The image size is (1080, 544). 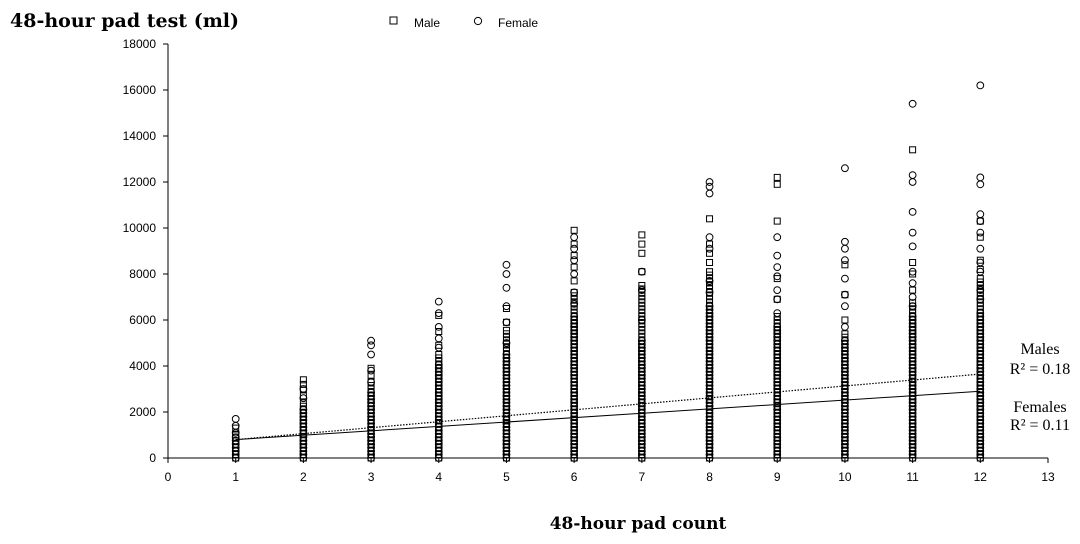 I want to click on x-tick-label: 4, so click(x=438, y=477).